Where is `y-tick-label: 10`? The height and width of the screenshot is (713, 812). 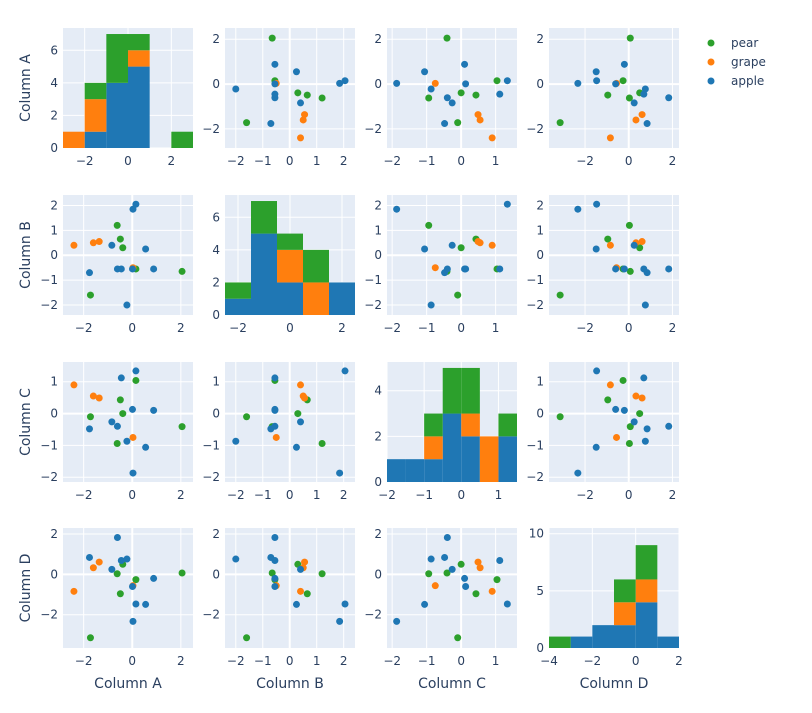 y-tick-label: 10 is located at coordinates (536, 534).